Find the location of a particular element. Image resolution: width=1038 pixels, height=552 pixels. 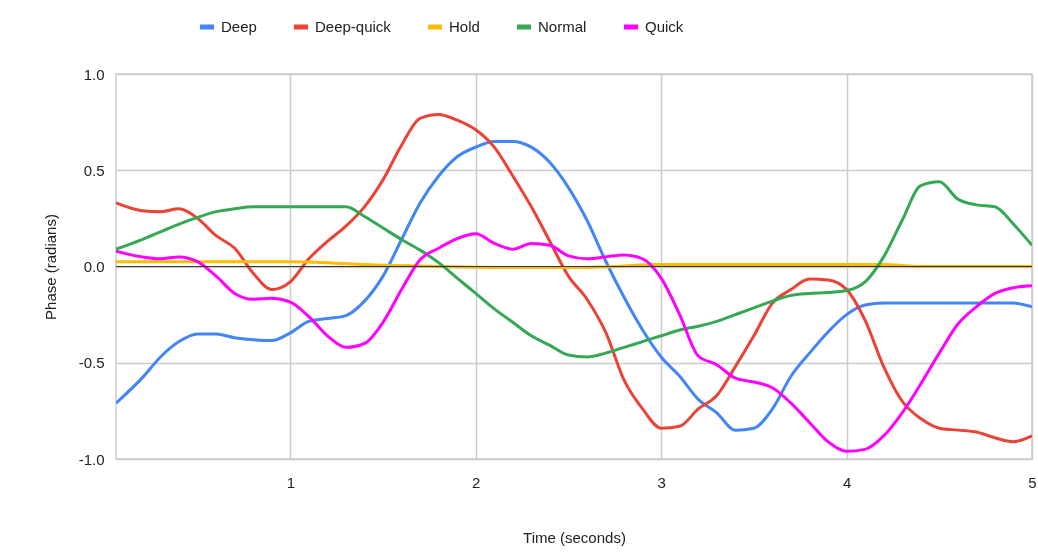

legend-label: Quick is located at coordinates (664, 26).